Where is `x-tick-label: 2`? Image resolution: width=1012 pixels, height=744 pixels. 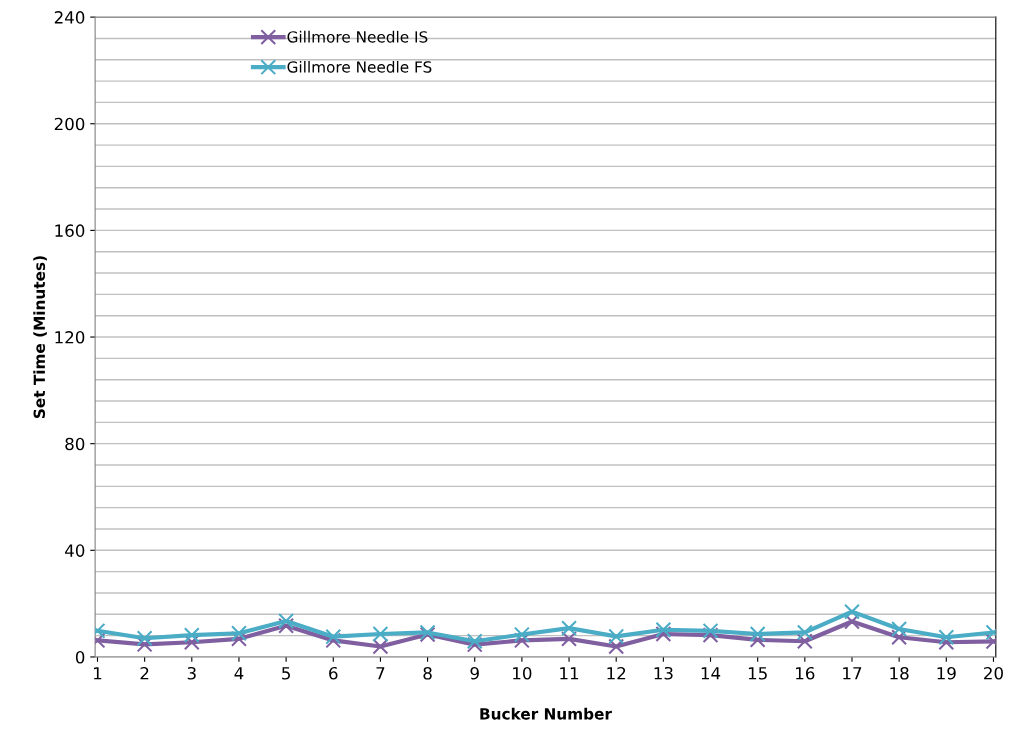
x-tick-label: 2 is located at coordinates (144, 673).